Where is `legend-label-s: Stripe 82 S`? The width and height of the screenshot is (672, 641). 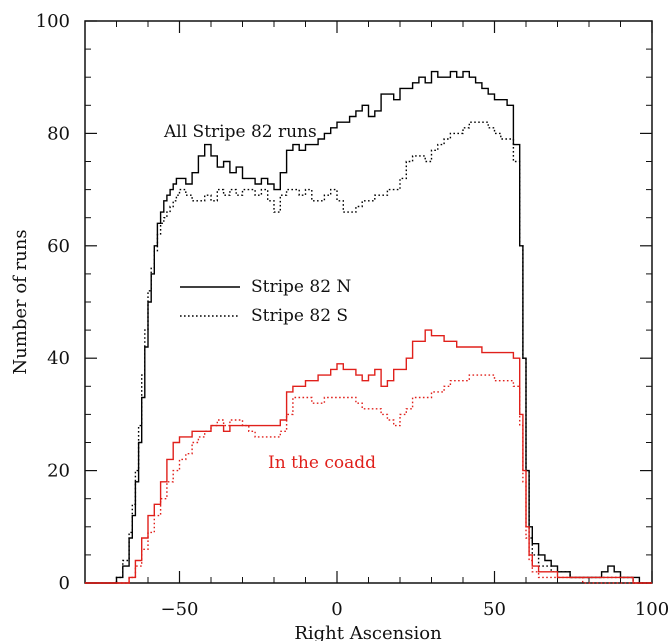 legend-label-s: Stripe 82 S is located at coordinates (299, 316).